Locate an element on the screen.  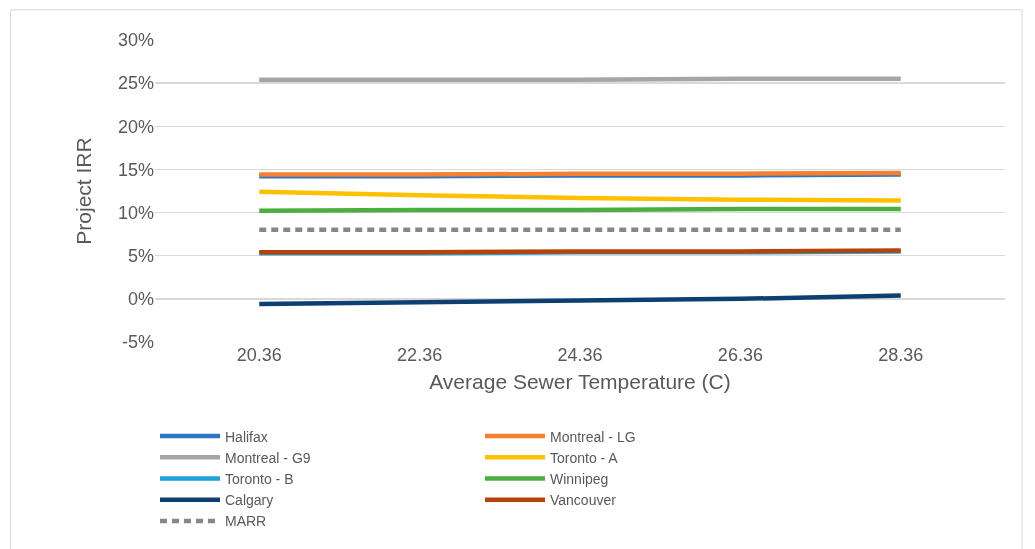
x-tick-label: 28.36 is located at coordinates (901, 355).